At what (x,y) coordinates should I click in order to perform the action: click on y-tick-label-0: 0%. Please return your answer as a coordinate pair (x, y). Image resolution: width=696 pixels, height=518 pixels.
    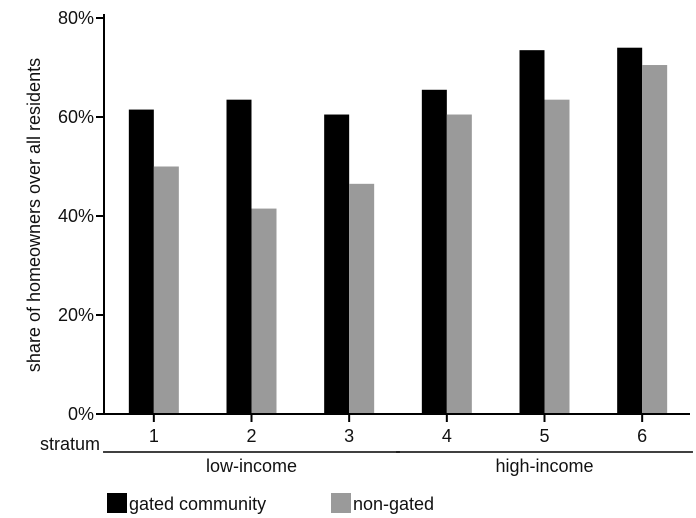
    Looking at the image, I should click on (81, 414).